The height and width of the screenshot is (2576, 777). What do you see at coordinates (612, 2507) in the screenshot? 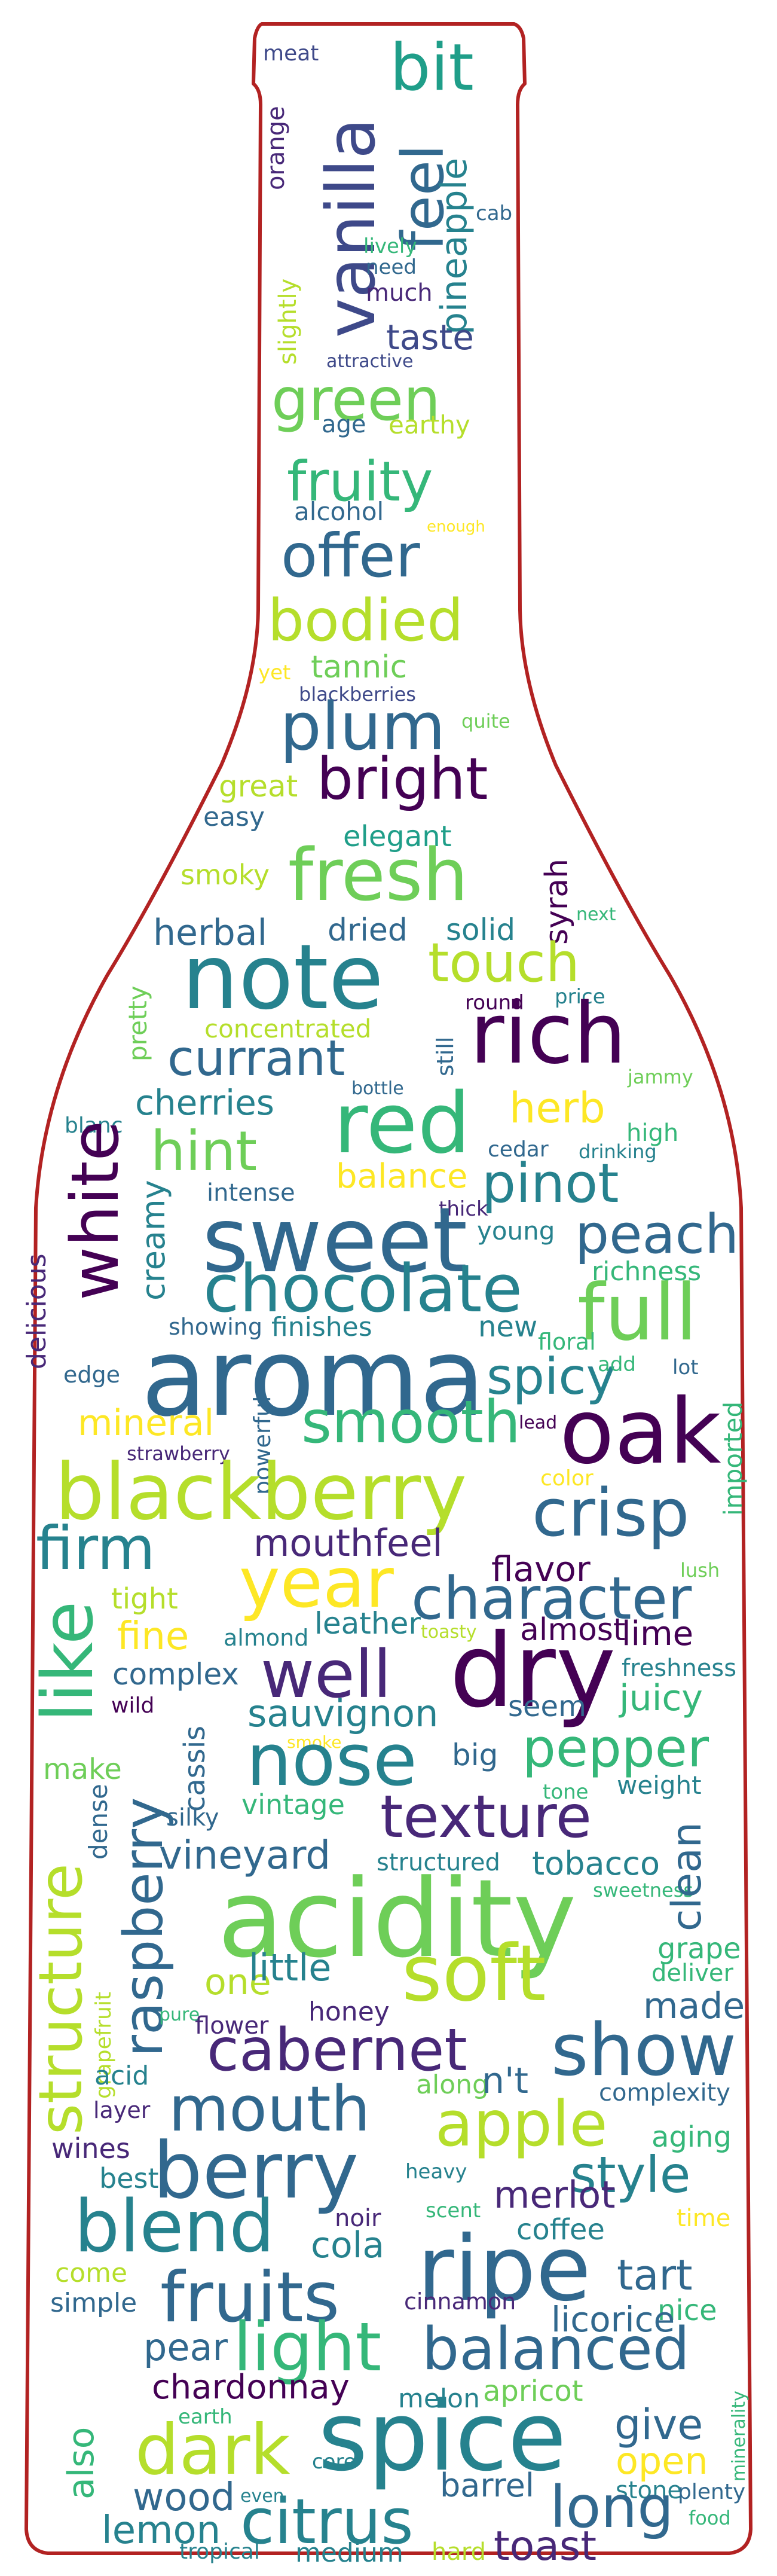
I see `word-long: long` at bounding box center [612, 2507].